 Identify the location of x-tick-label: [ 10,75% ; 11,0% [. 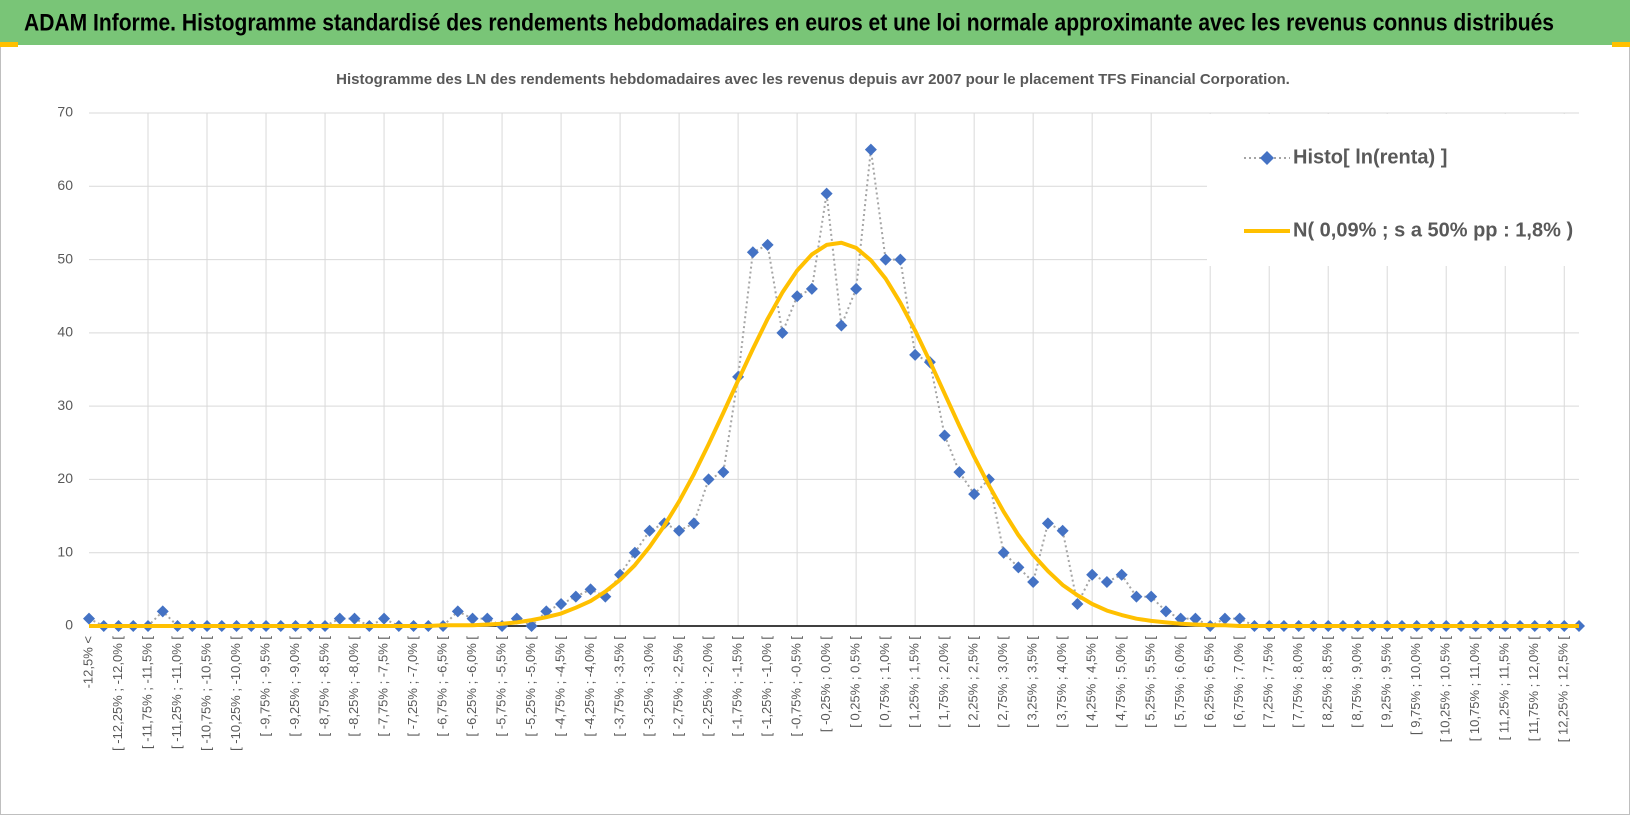
(1474, 689).